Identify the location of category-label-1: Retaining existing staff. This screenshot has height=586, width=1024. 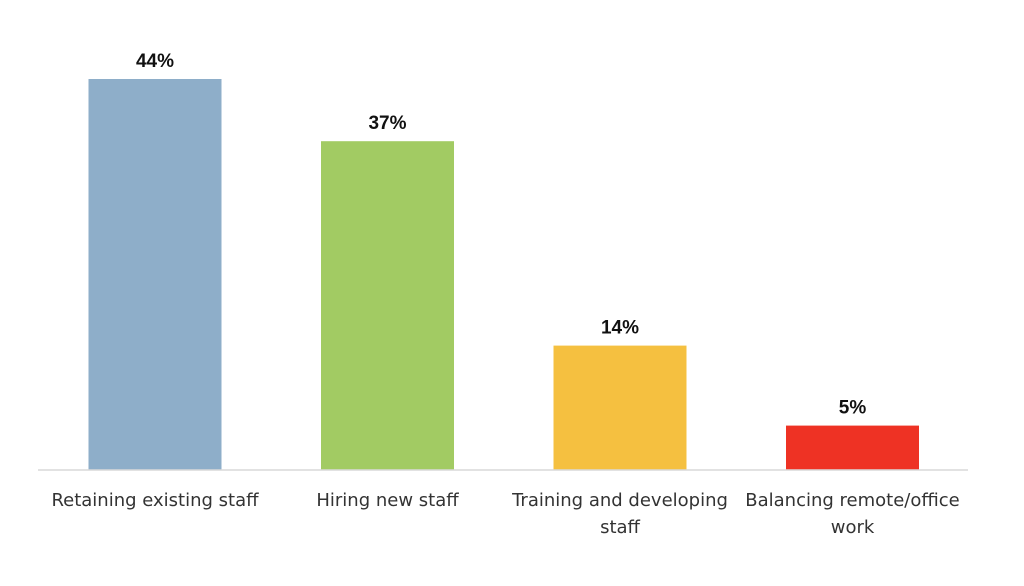
(155, 500).